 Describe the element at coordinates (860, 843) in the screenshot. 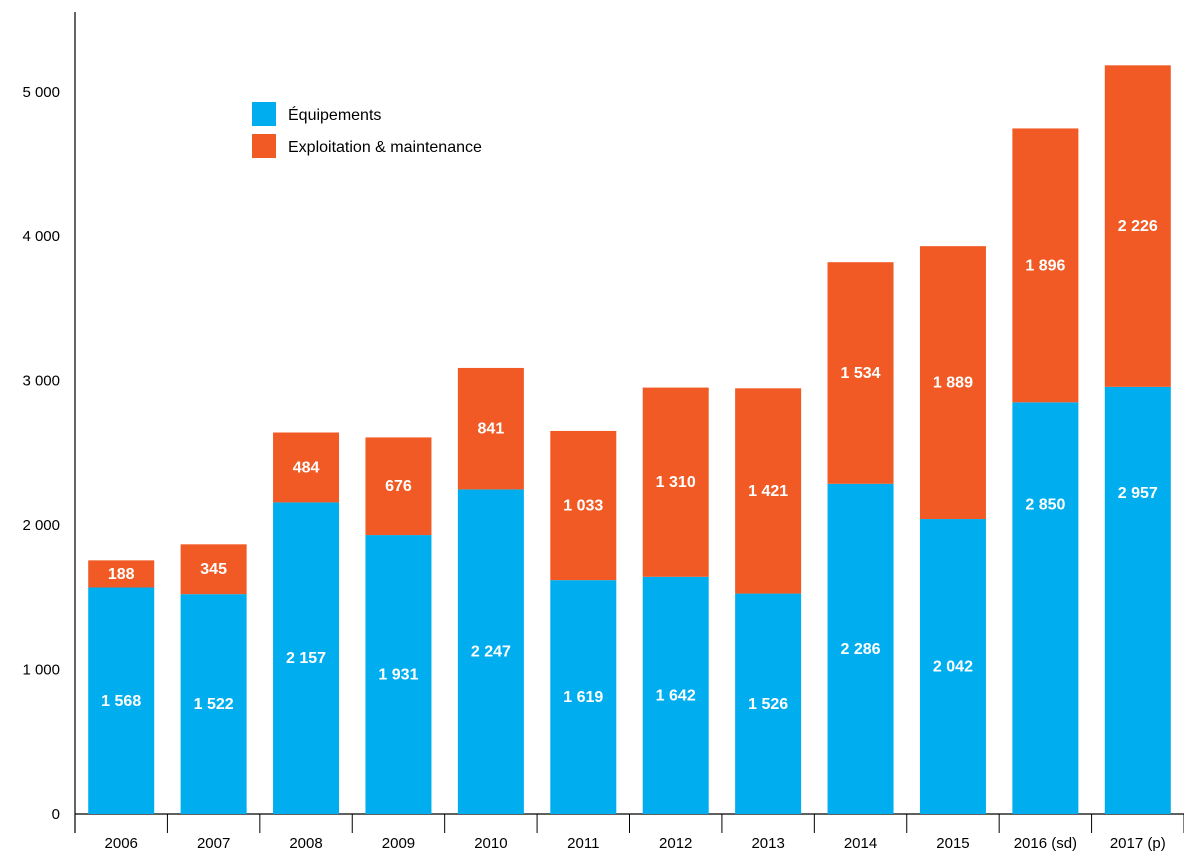

I see `x-tick-label: 2014` at that location.